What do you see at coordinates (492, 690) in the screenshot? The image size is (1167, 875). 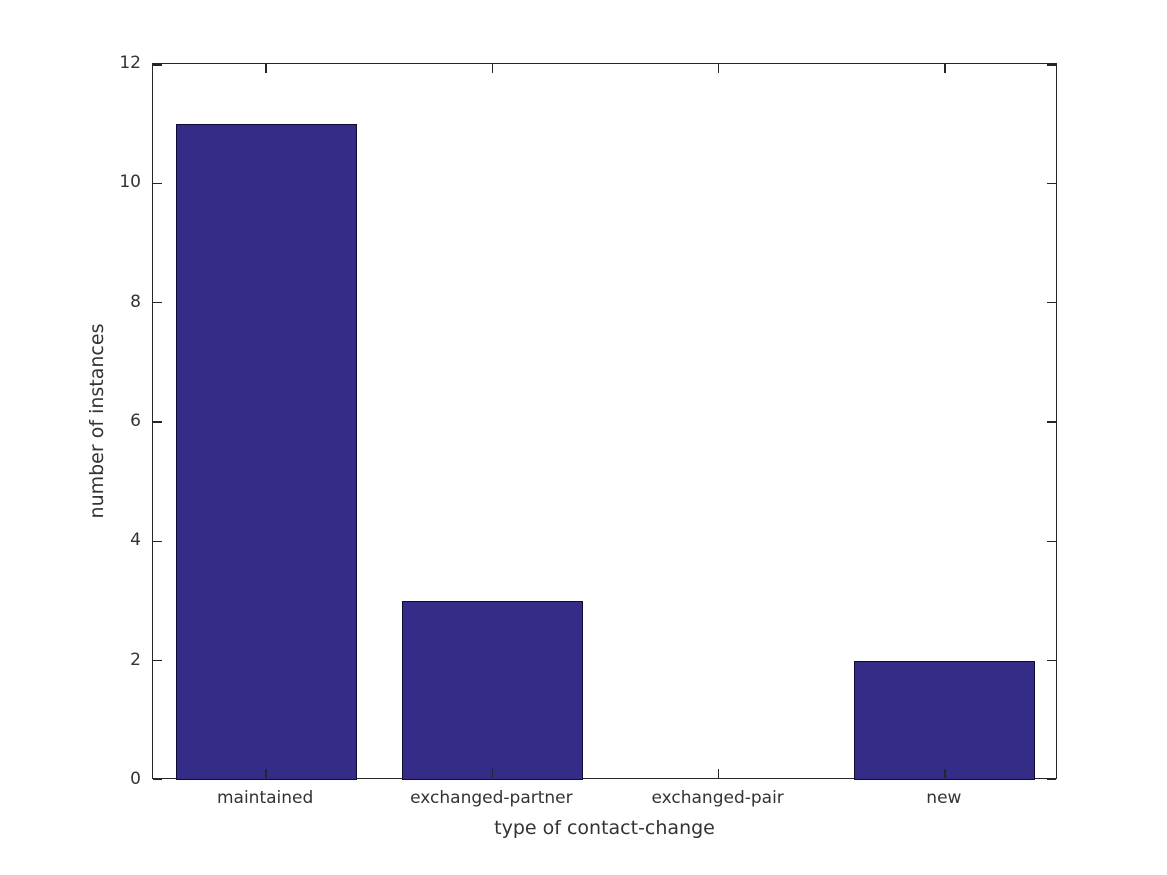 I see `bar-exchanged-partner` at bounding box center [492, 690].